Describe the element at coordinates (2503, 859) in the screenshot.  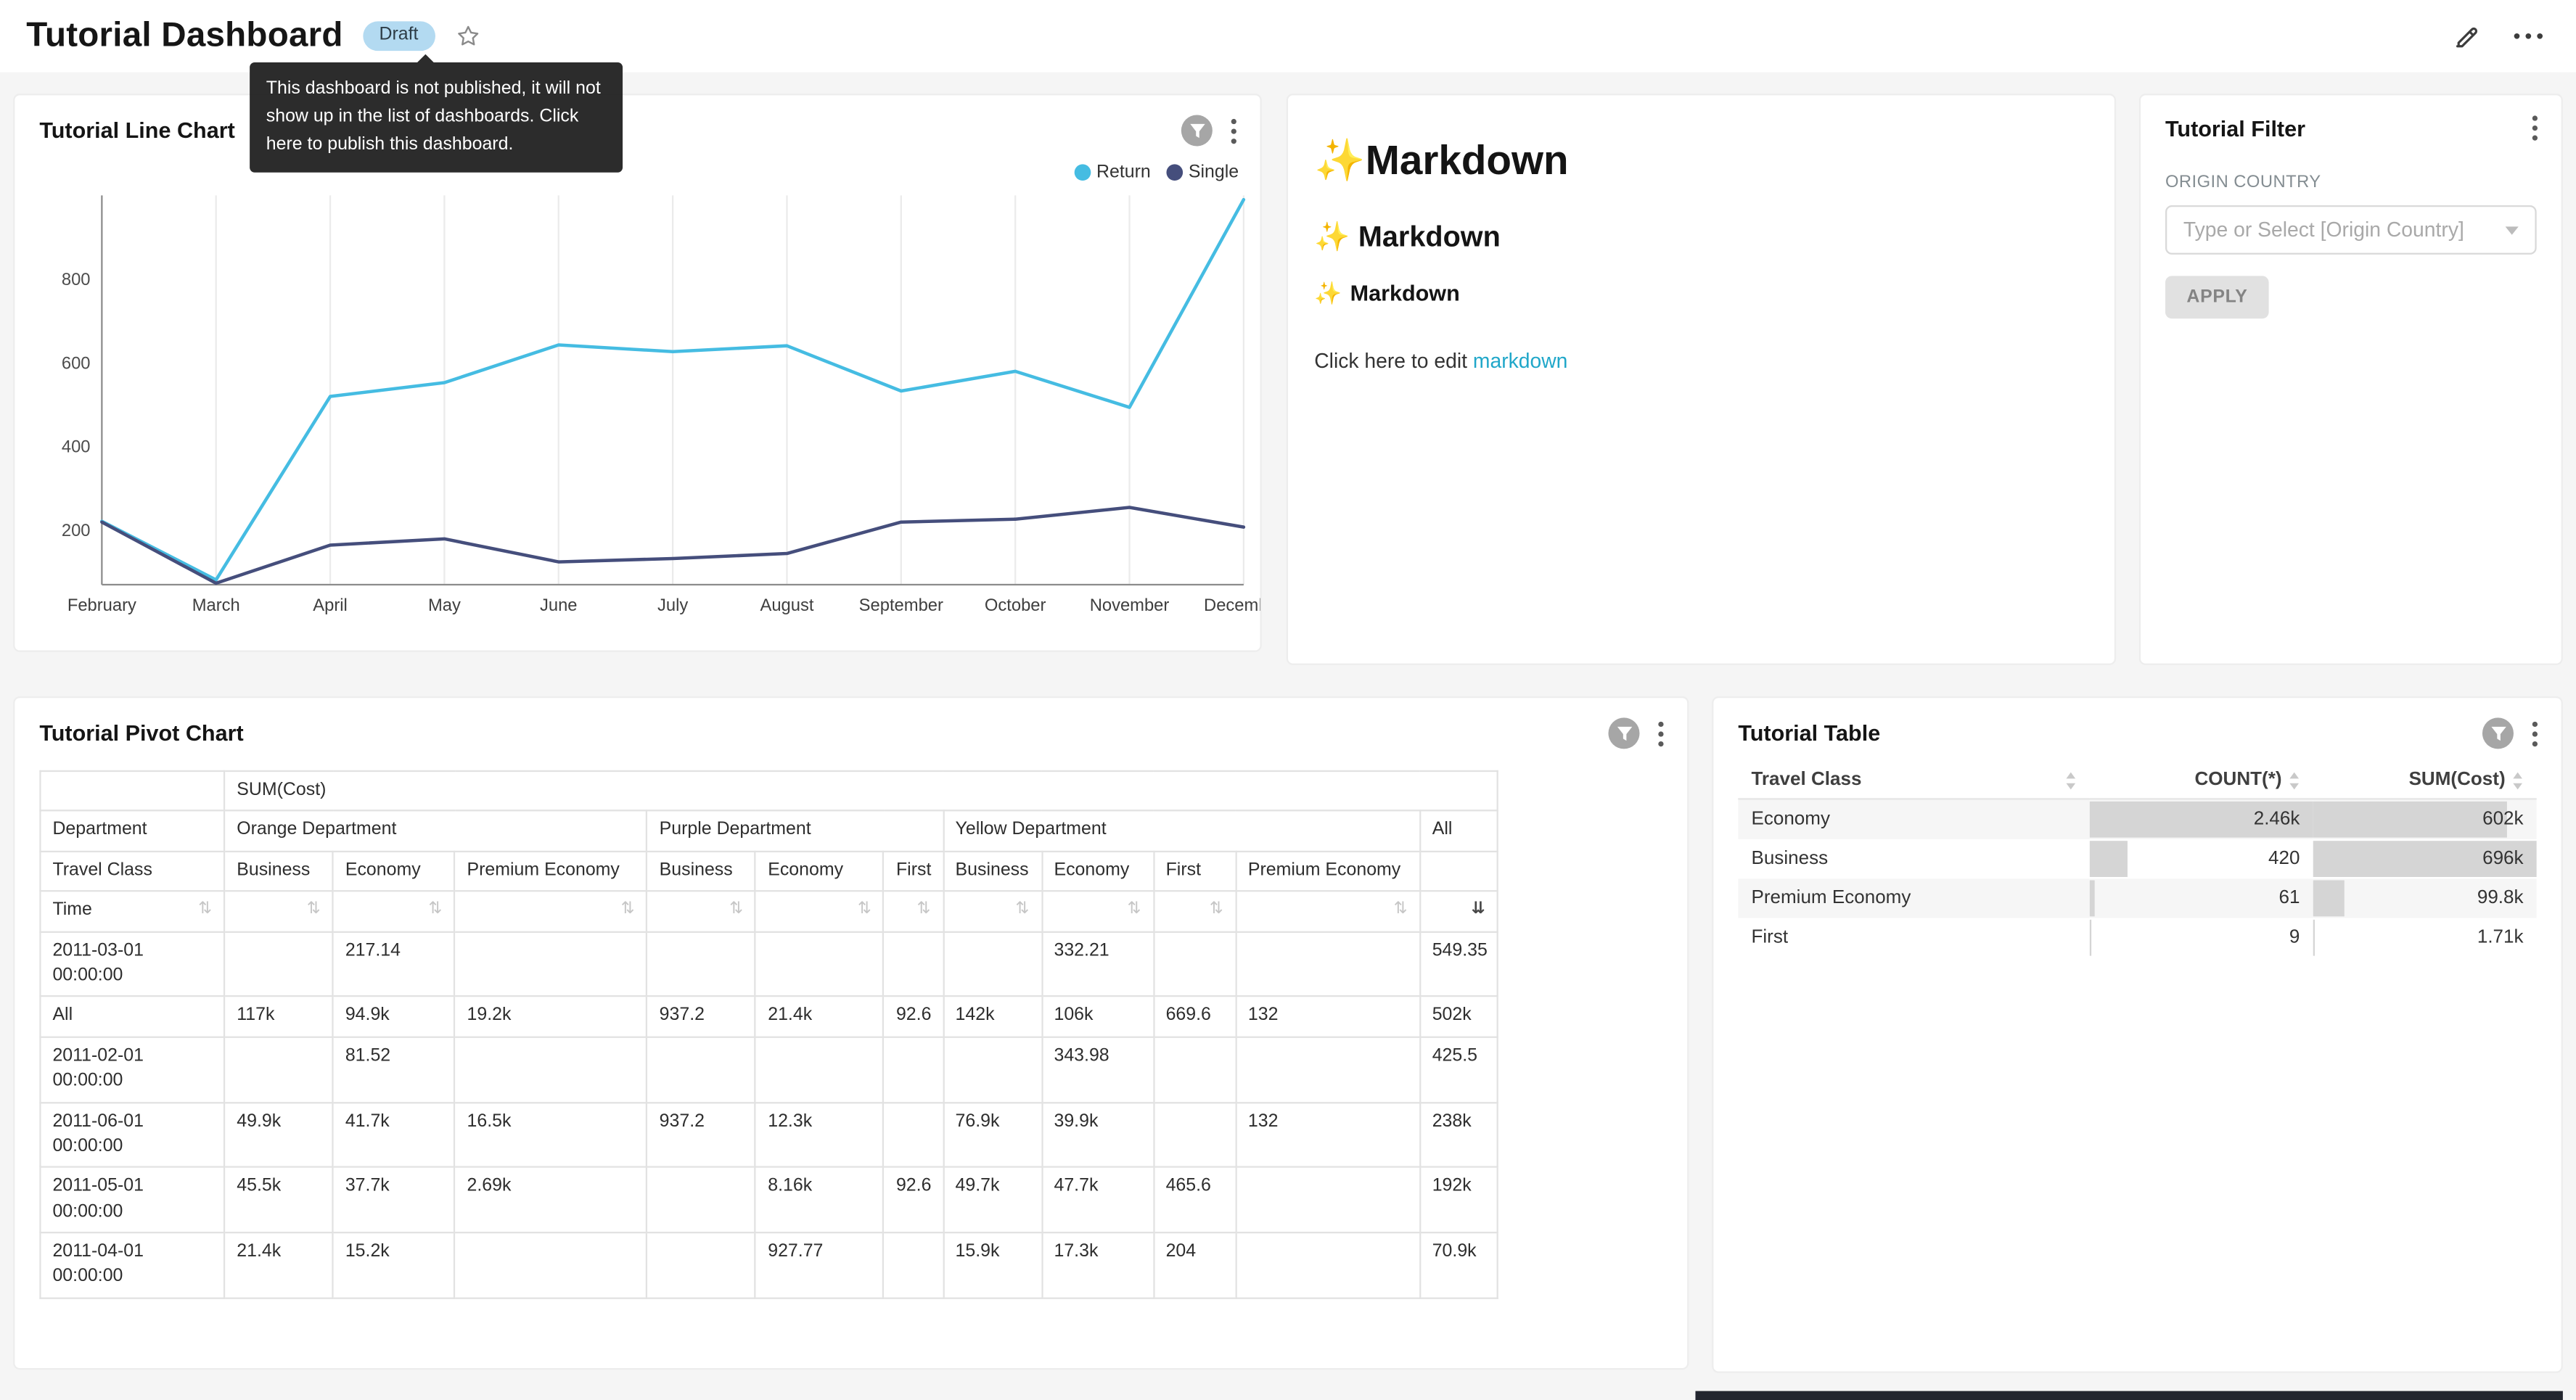
I see `cell-value: 696k` at that location.